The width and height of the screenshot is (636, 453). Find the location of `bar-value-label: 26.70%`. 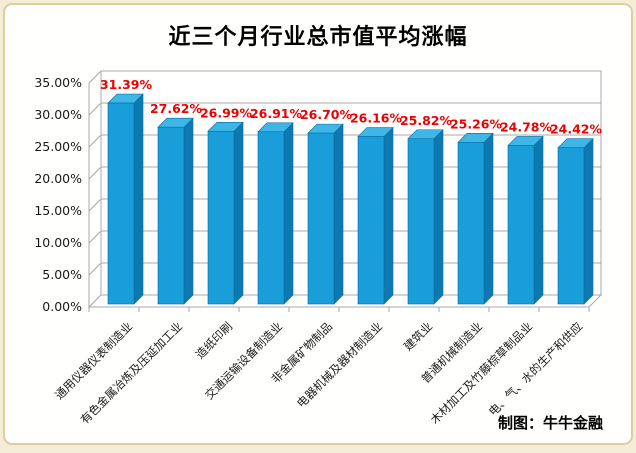

bar-value-label: 26.70% is located at coordinates (326, 114).